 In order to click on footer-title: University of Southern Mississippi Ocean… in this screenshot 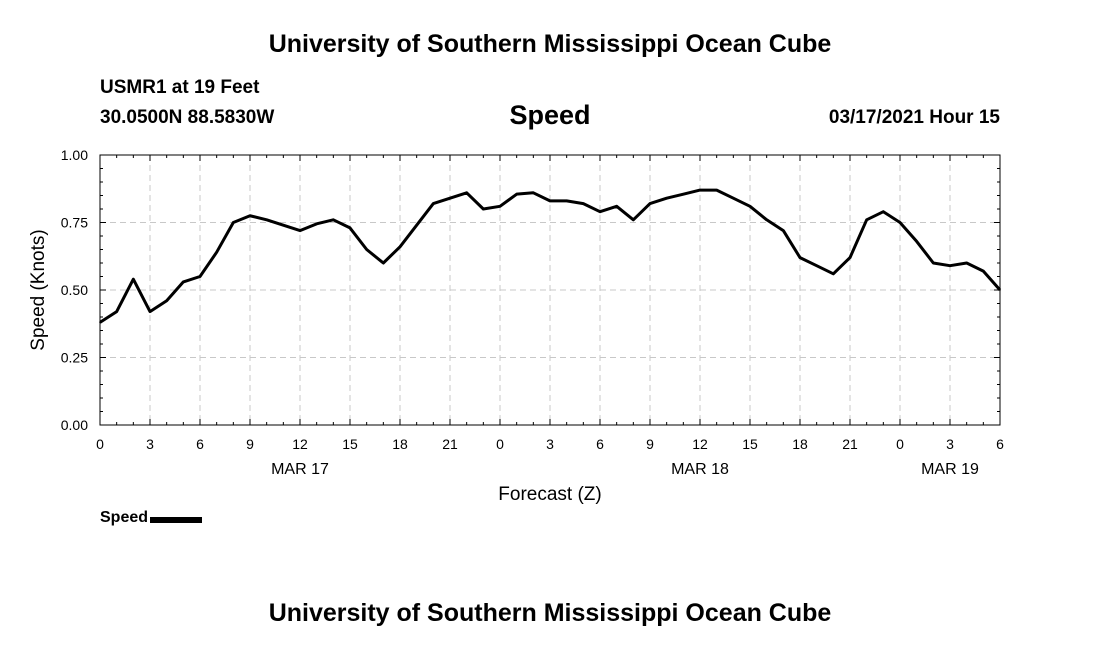, I will do `click(550, 613)`.